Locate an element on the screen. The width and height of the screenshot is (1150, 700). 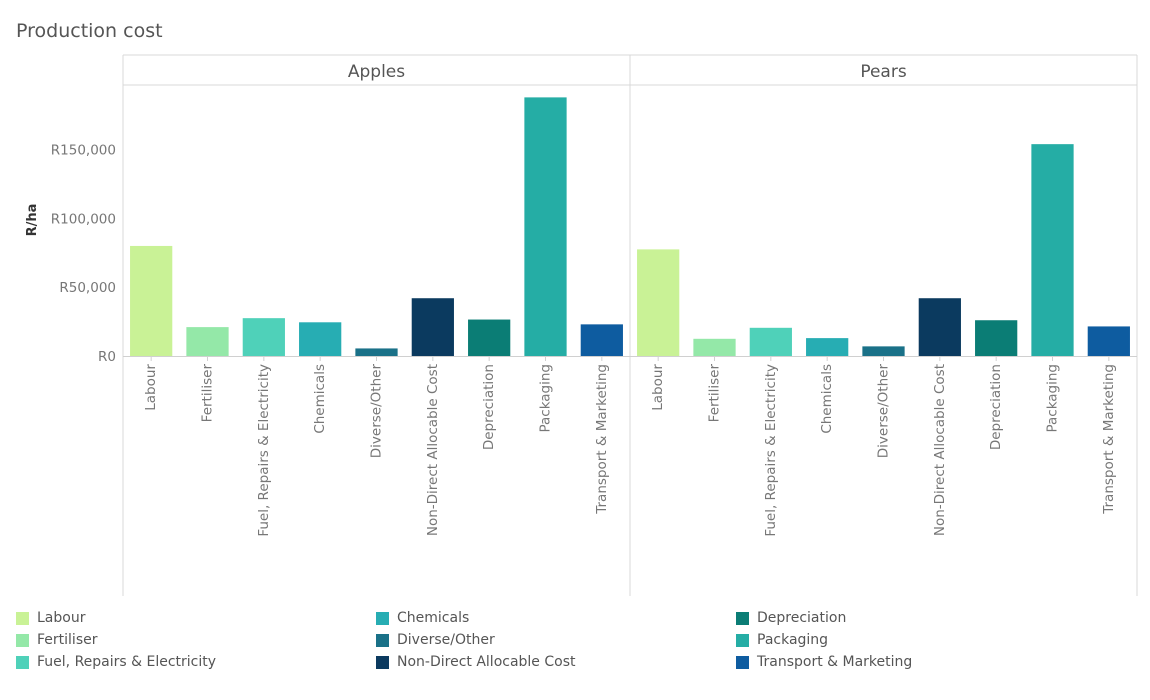
panel-header-apples: Apples is located at coordinates (376, 72).